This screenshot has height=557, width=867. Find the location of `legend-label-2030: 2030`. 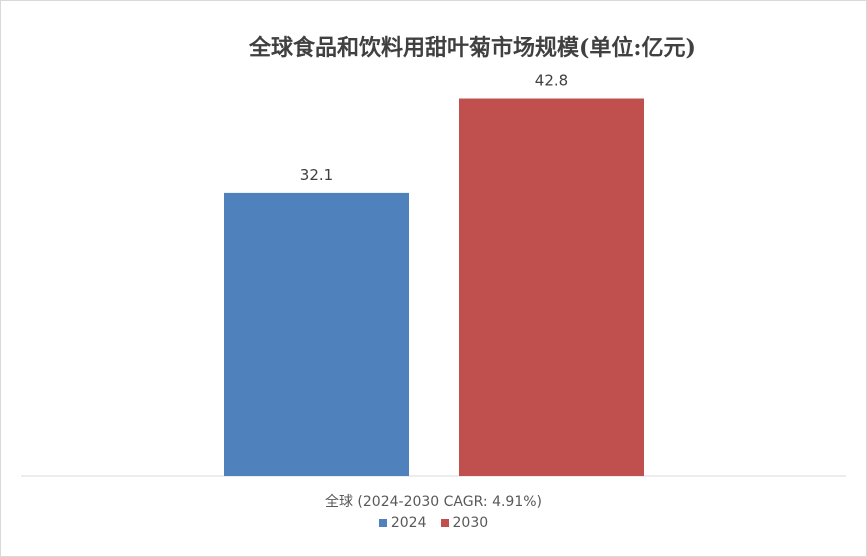

legend-label-2030: 2030 is located at coordinates (470, 523).